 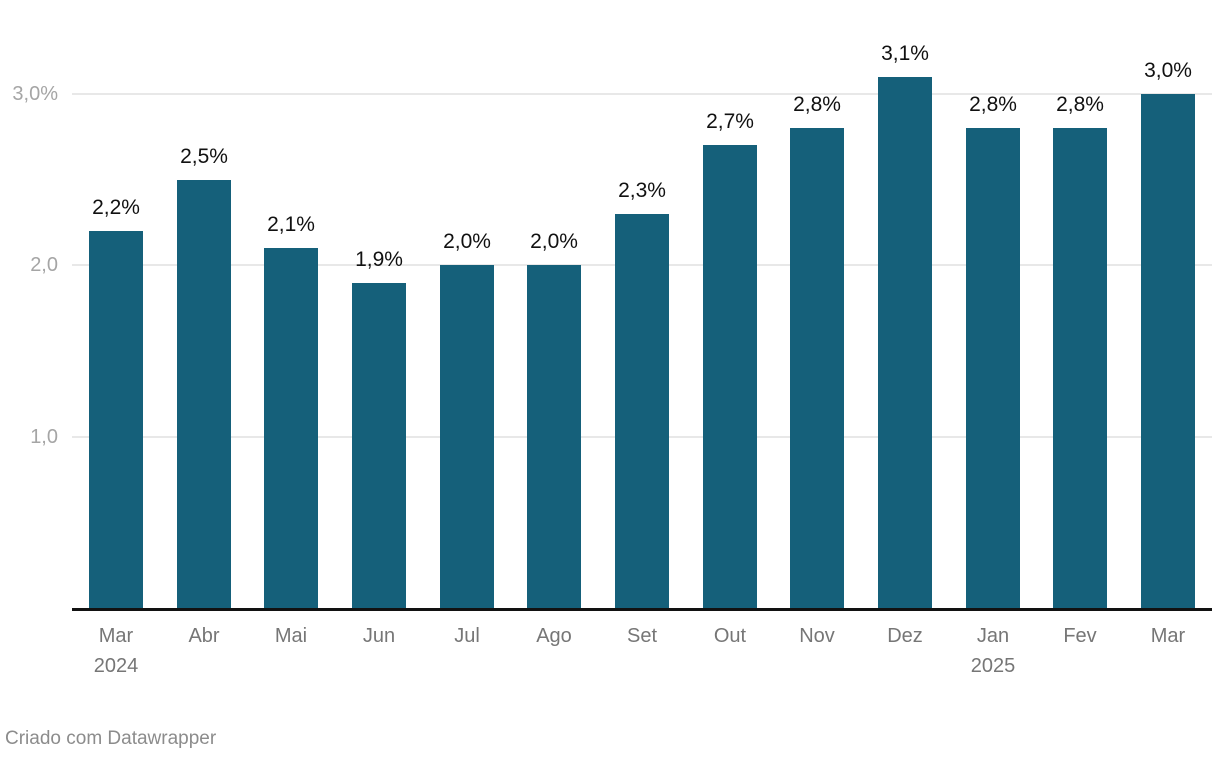 I want to click on x-axis-tick-label: Abr, so click(x=204, y=636).